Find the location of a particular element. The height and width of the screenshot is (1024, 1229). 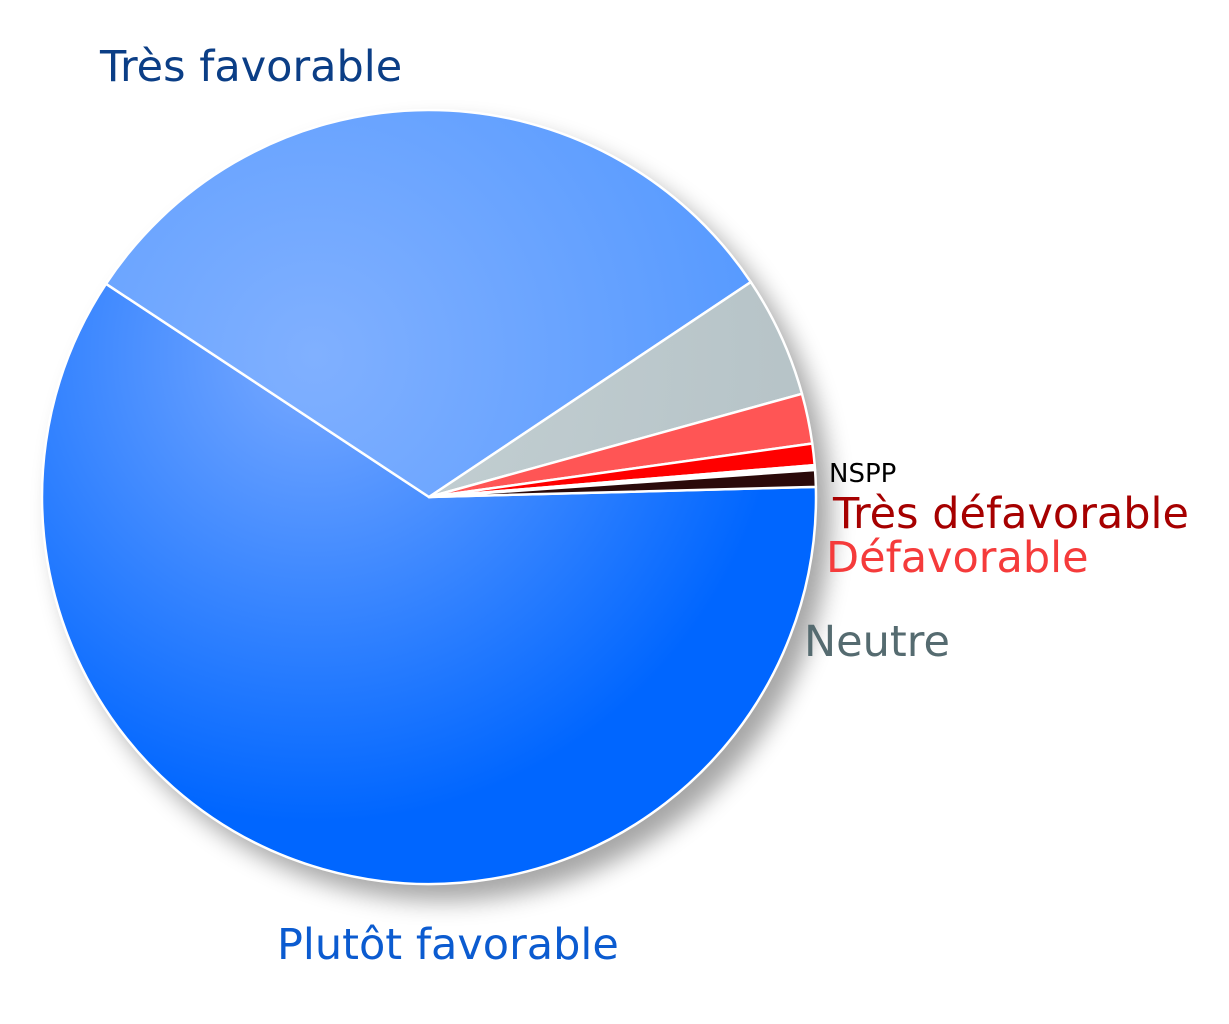

slice-label-tres-defavorable: Très défavorable is located at coordinates (1010, 514).